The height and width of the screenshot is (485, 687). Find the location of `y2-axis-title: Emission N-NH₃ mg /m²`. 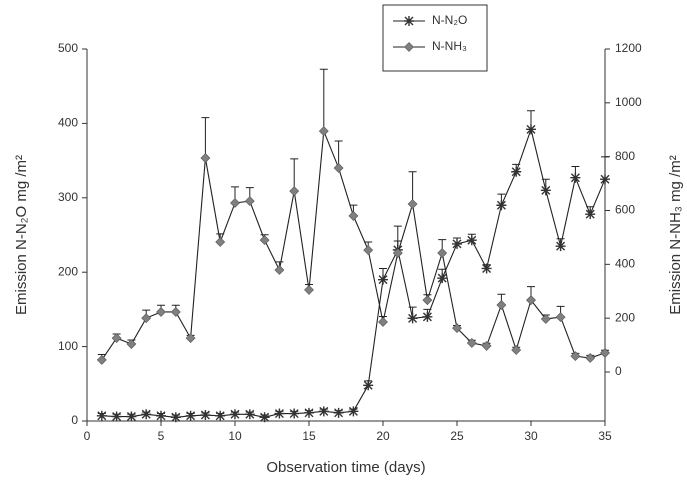

y2-axis-title: Emission N-NH₃ mg /m² is located at coordinates (675, 234).